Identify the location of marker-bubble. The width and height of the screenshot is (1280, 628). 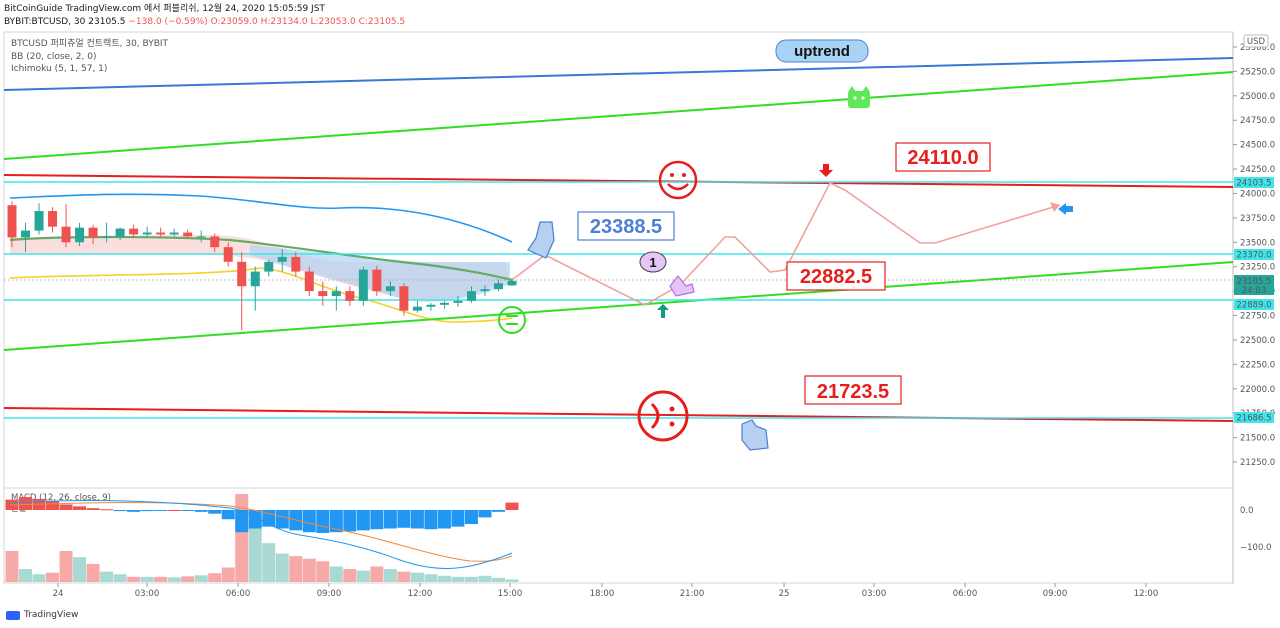
(653, 262).